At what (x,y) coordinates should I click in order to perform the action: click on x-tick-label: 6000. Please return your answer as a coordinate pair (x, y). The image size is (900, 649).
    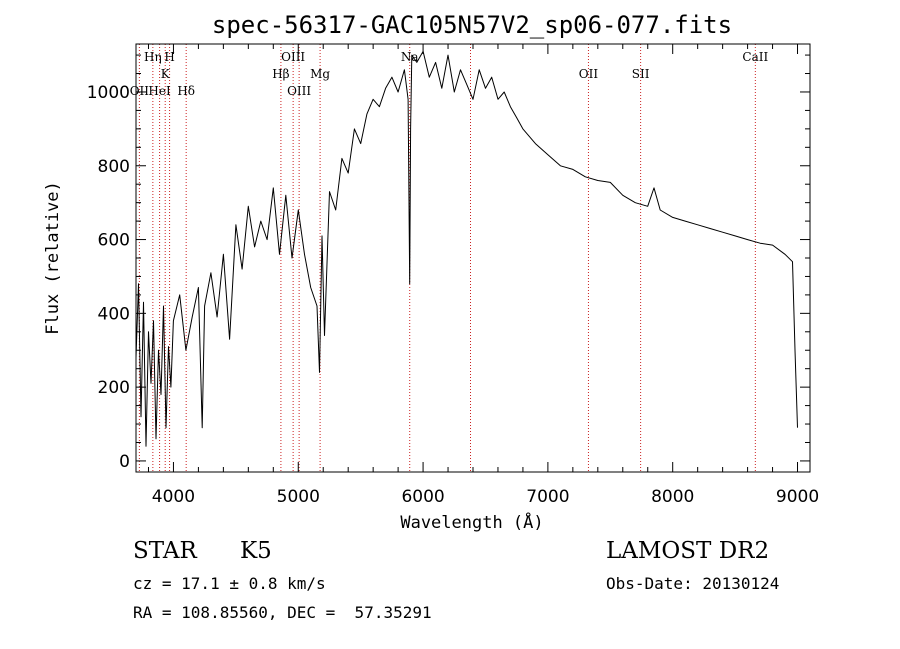
    Looking at the image, I should click on (422, 497).